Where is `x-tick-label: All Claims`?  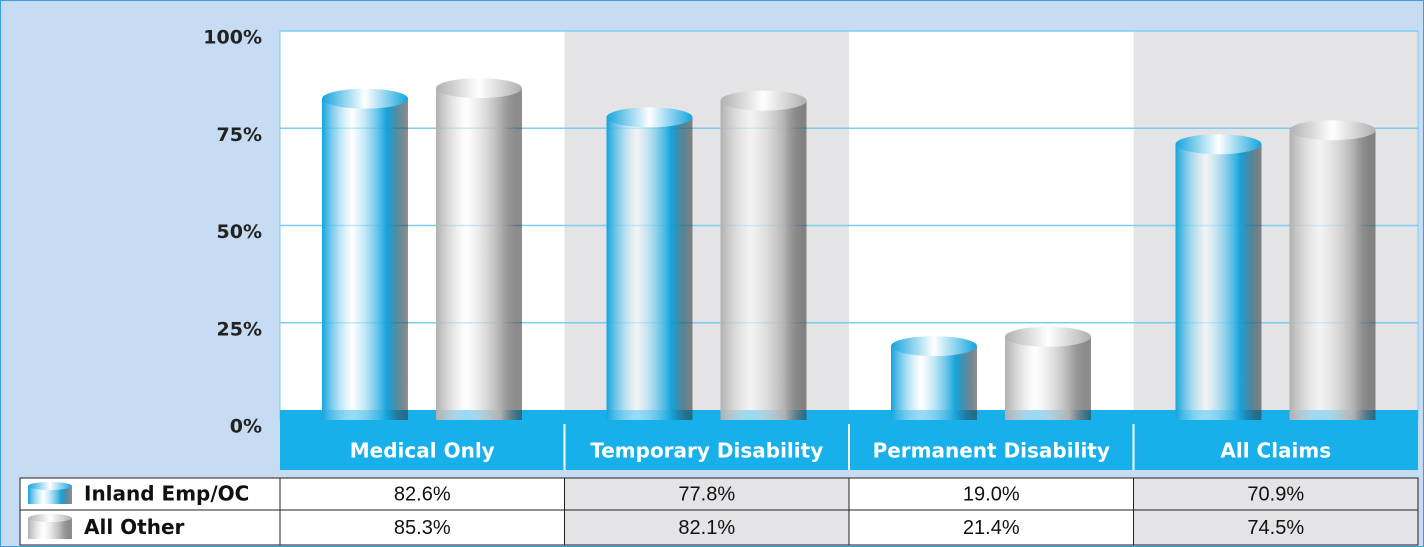 x-tick-label: All Claims is located at coordinates (1275, 451).